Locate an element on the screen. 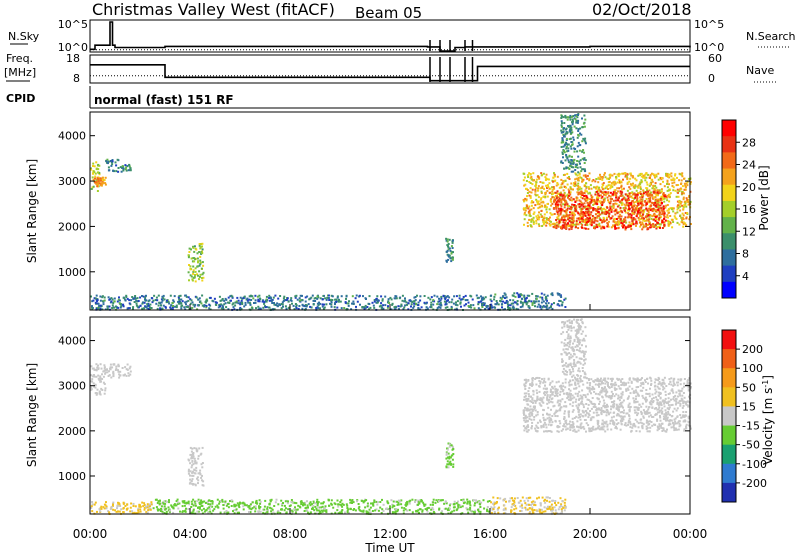  nsearch-label: N.Search is located at coordinates (771, 36).